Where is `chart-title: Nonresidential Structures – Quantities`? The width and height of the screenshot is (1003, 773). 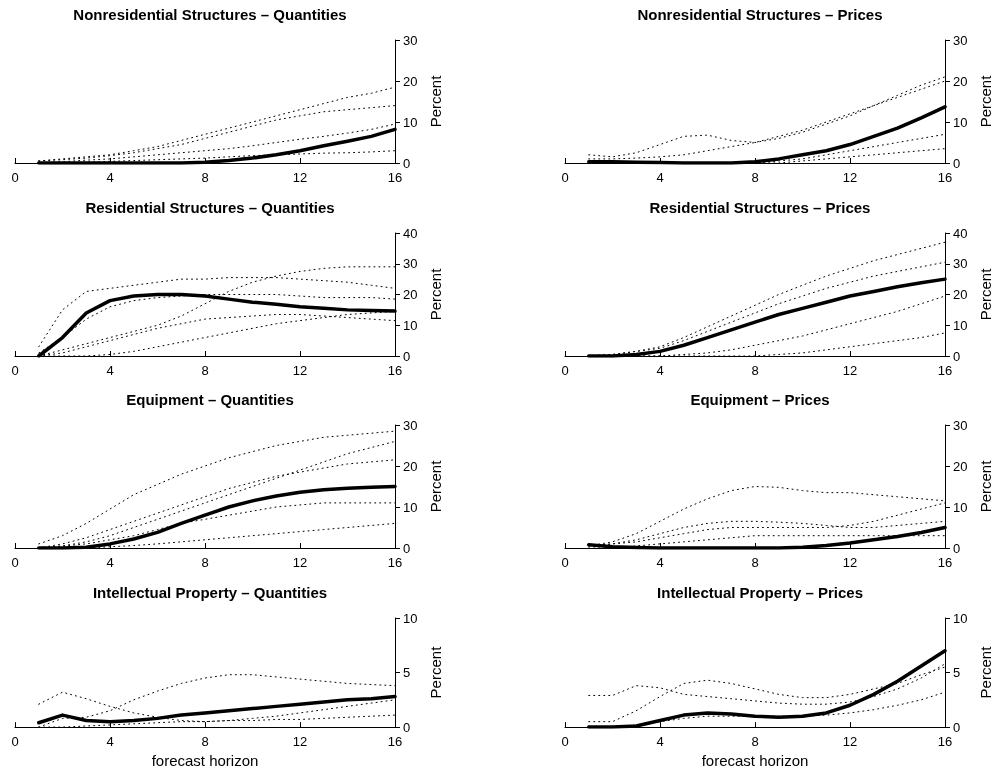 chart-title: Nonresidential Structures – Quantities is located at coordinates (210, 14).